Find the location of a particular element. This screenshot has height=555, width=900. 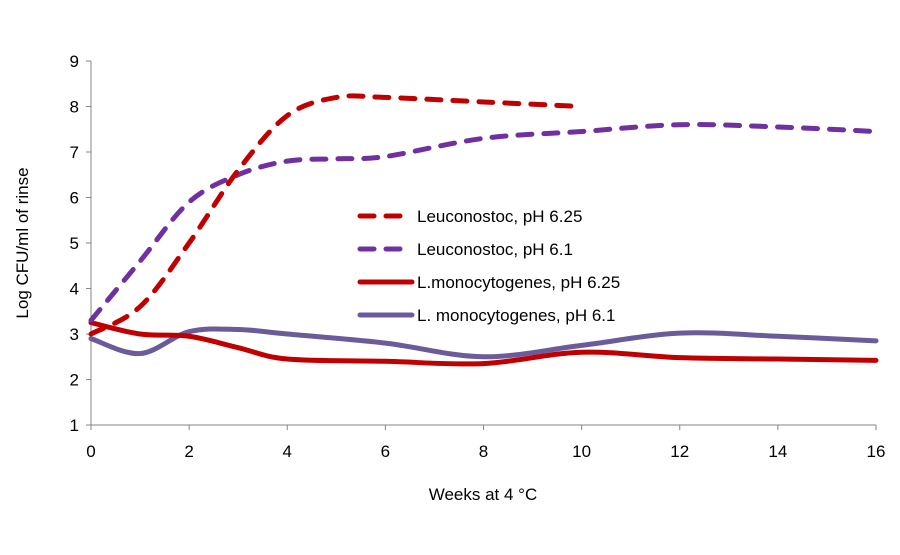

y-tick-label: 1 is located at coordinates (74, 425).